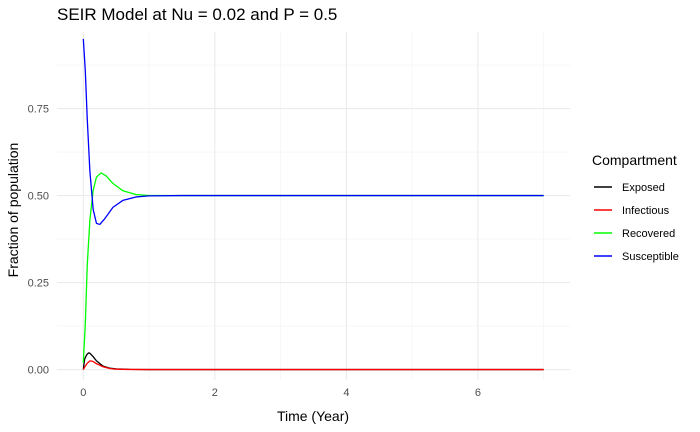 The width and height of the screenshot is (700, 432). I want to click on x-tick-label: 2, so click(215, 393).